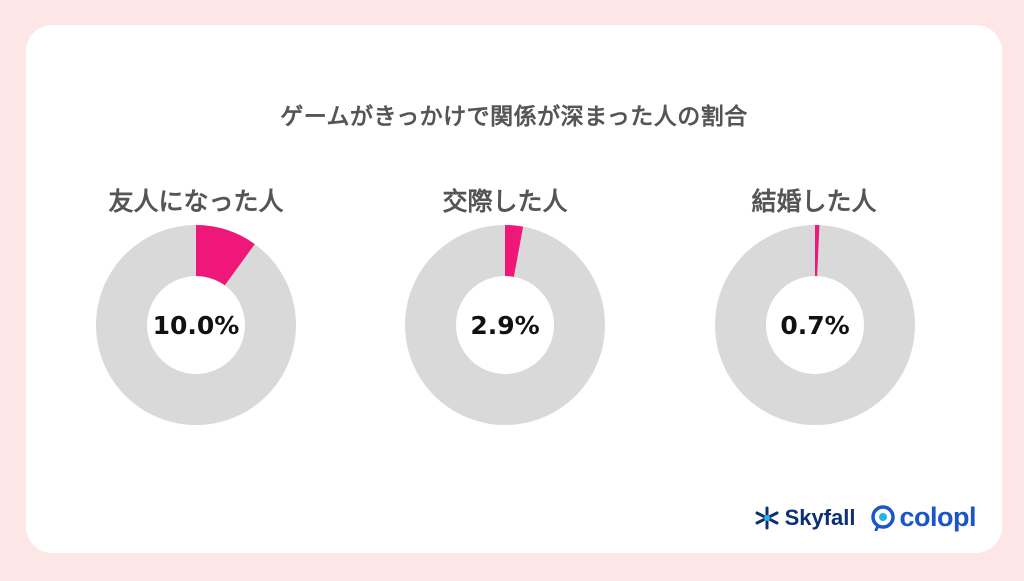  I want to click on chart-label-marriage: 結婚した人, so click(814, 201).